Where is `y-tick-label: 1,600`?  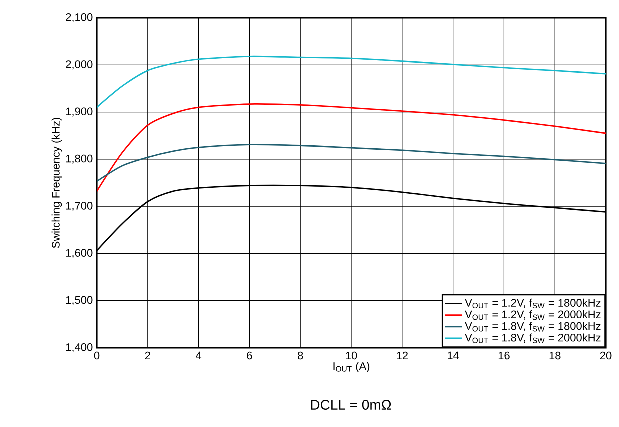 y-tick-label: 1,600 is located at coordinates (79, 253).